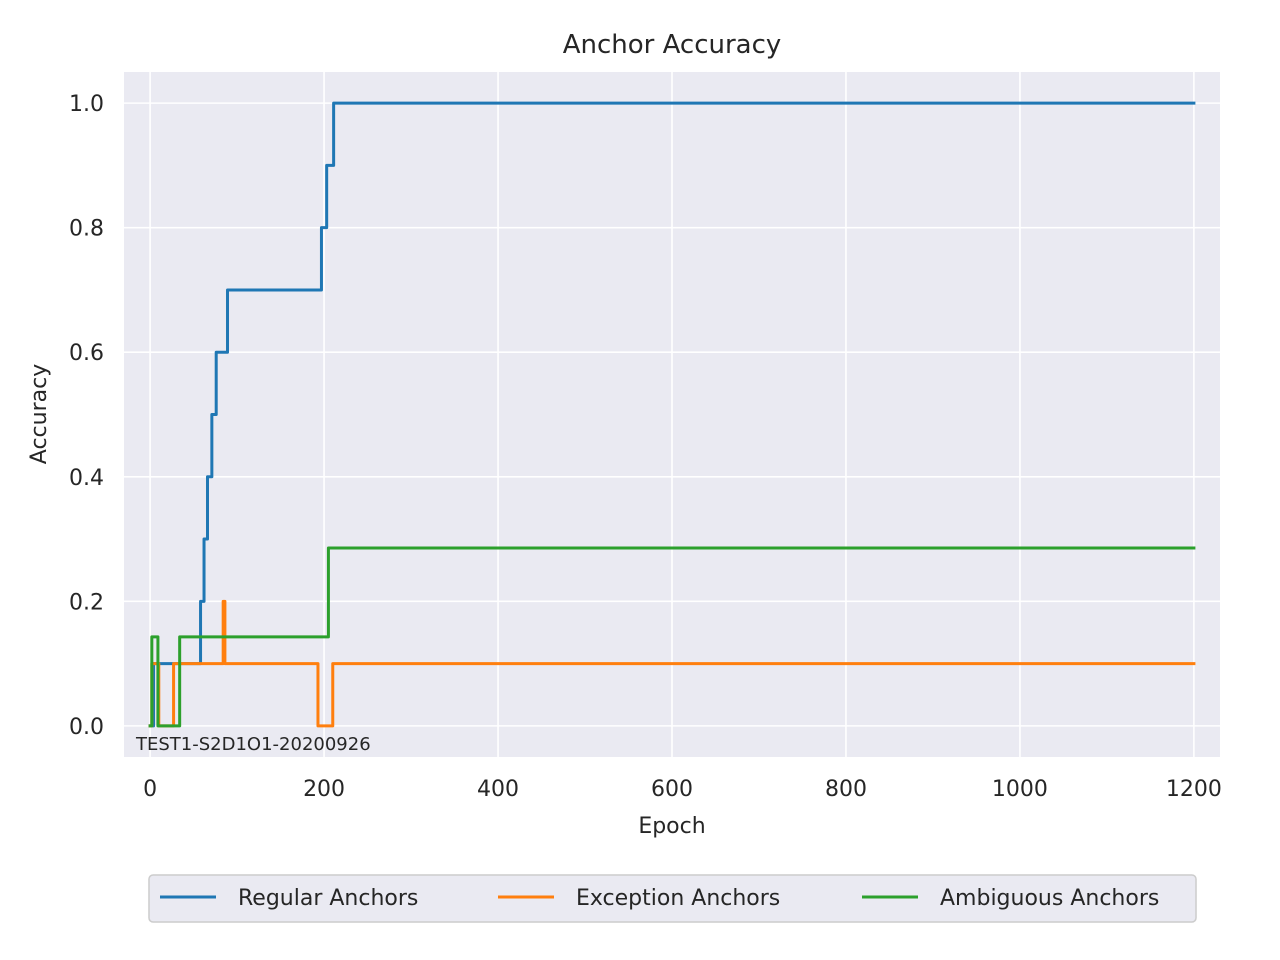  Describe the element at coordinates (846, 789) in the screenshot. I see `x-tick-label: 800` at that location.